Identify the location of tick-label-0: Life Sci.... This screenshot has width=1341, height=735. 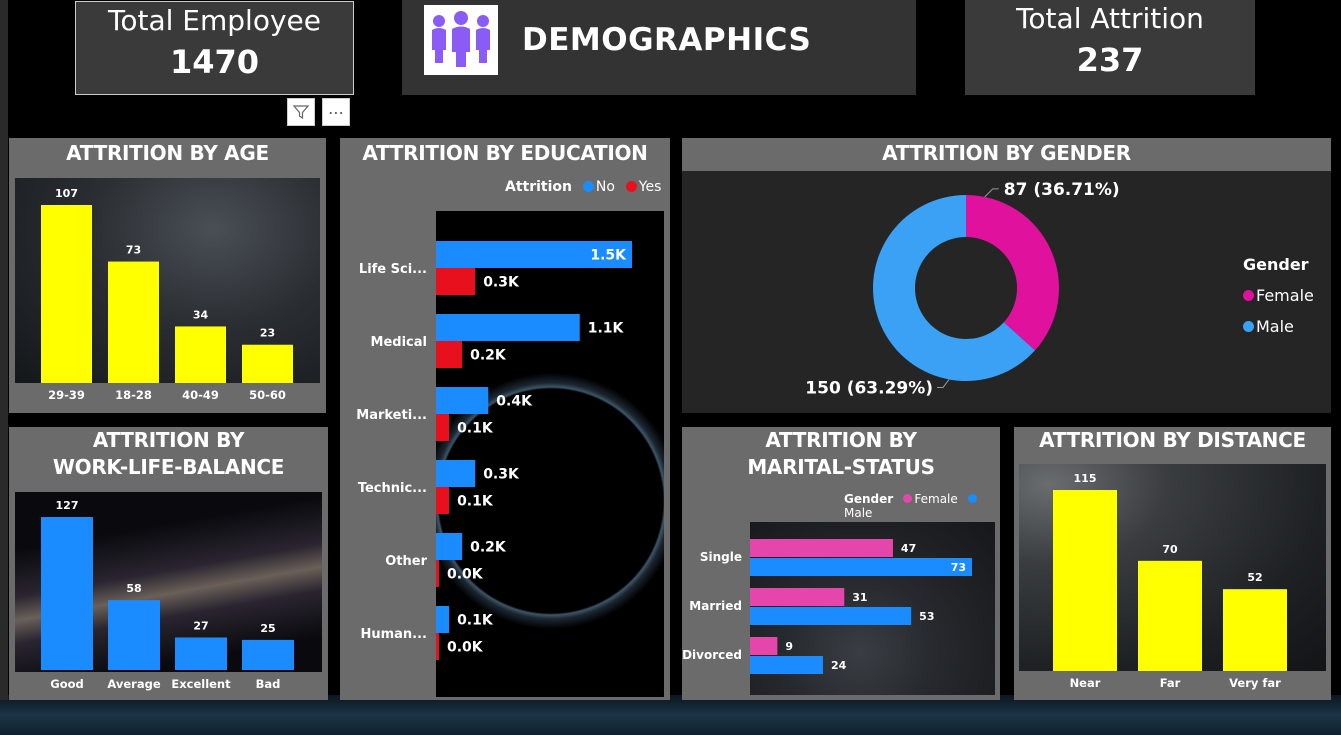
(393, 269).